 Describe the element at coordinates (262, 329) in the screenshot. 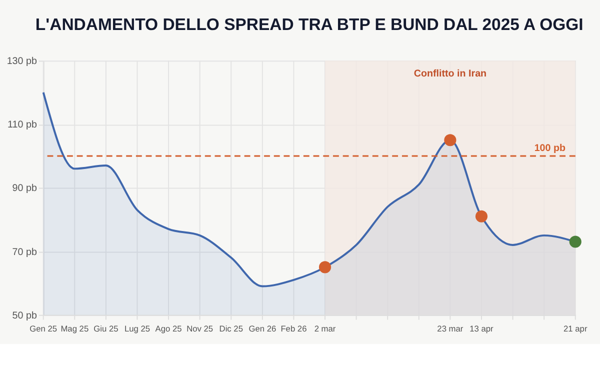

I see `x-tick-label: Gen 26` at that location.